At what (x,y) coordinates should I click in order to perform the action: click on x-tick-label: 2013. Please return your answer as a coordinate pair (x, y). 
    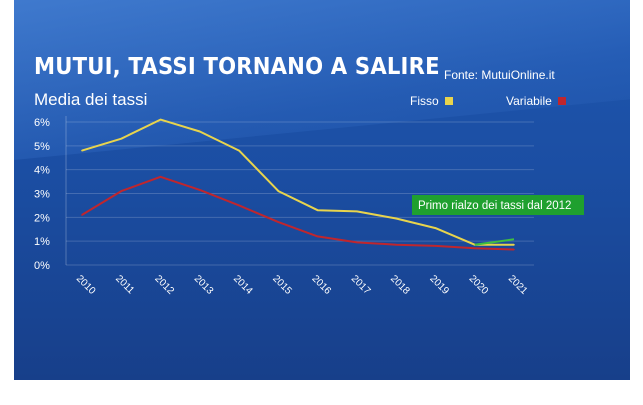
    Looking at the image, I should click on (204, 285).